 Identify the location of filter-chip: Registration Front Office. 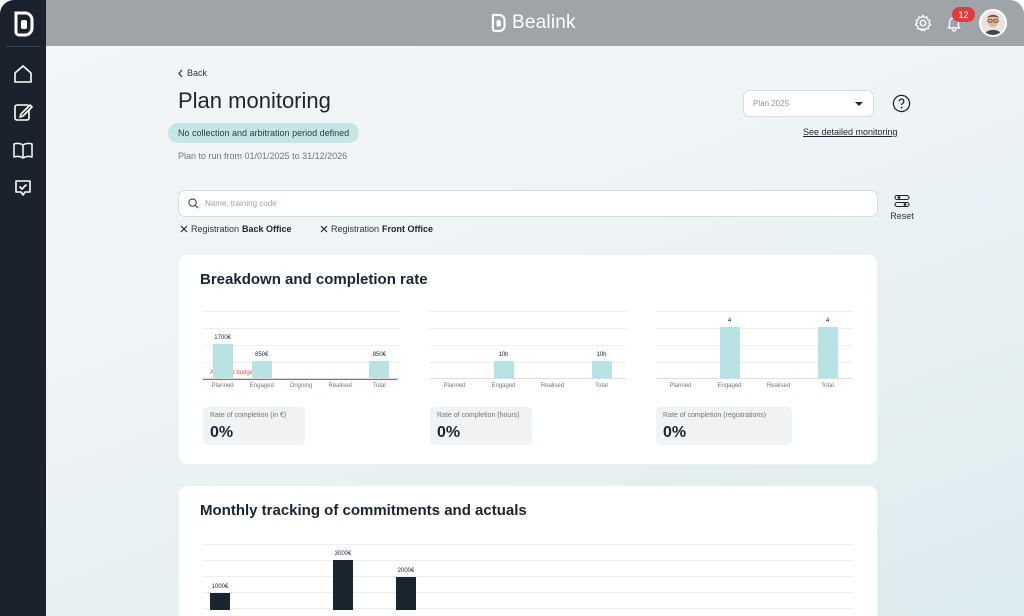
(376, 229).